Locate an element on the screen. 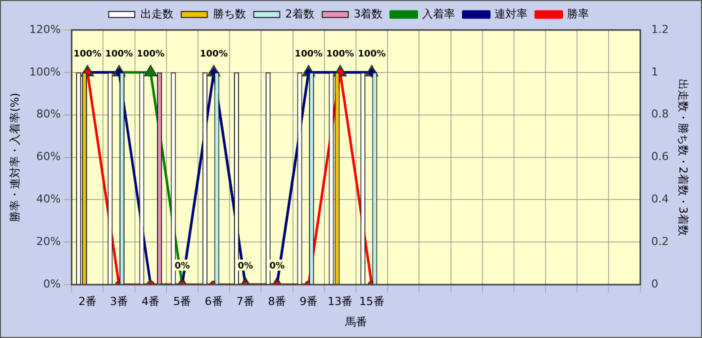  y-tick-label: 60% is located at coordinates (48, 157).